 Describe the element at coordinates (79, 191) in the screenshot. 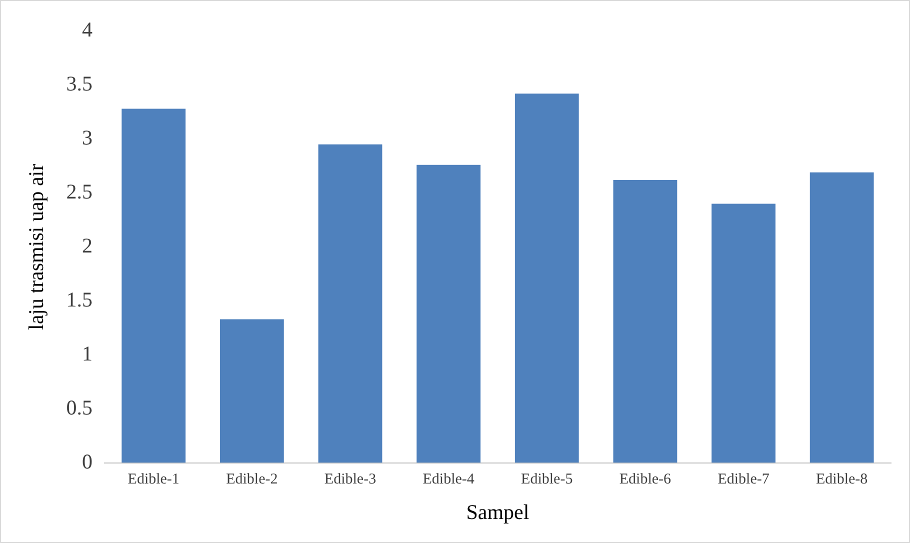

I see `y-tick-label: 2.5` at that location.